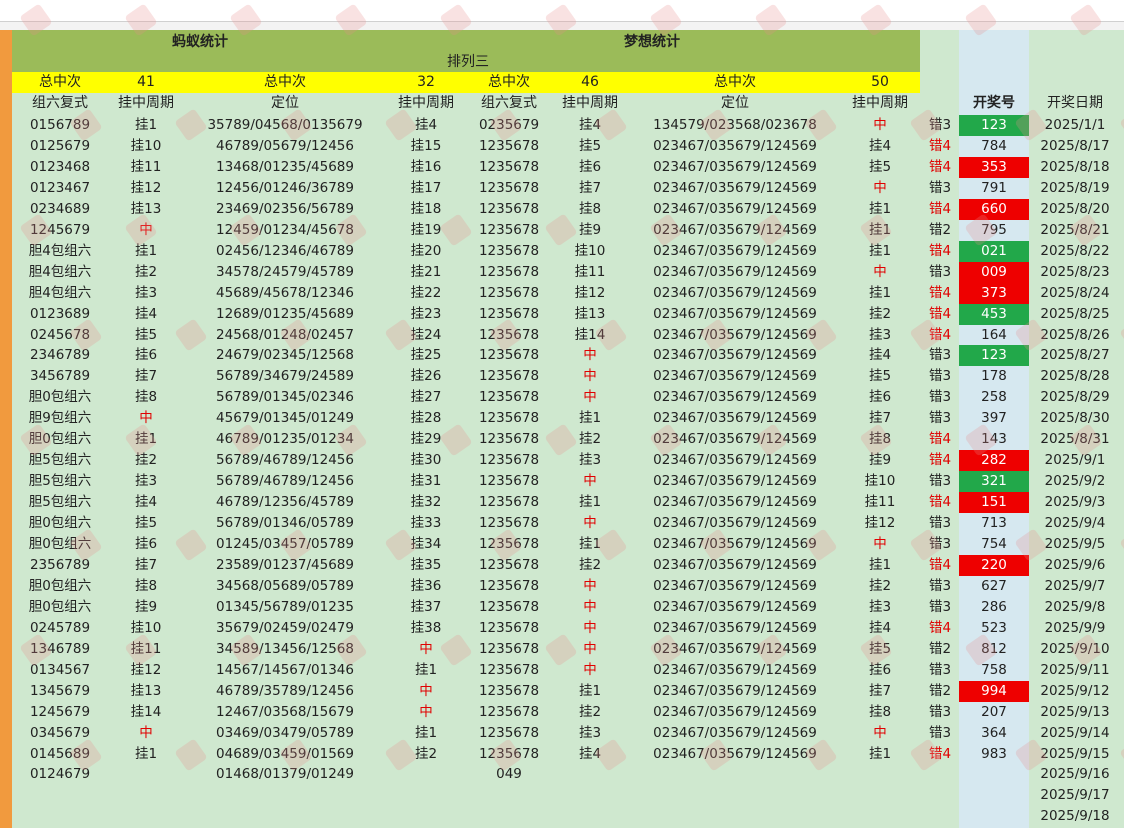 This screenshot has height=828, width=1124. Describe the element at coordinates (590, 251) in the screenshot. I see `cell-f: 挂10` at that location.